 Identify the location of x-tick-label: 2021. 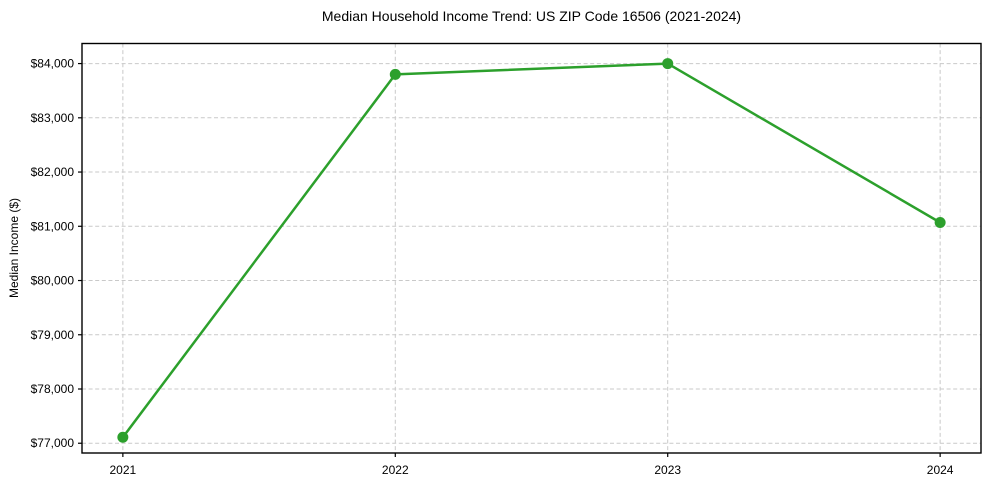
(123, 470).